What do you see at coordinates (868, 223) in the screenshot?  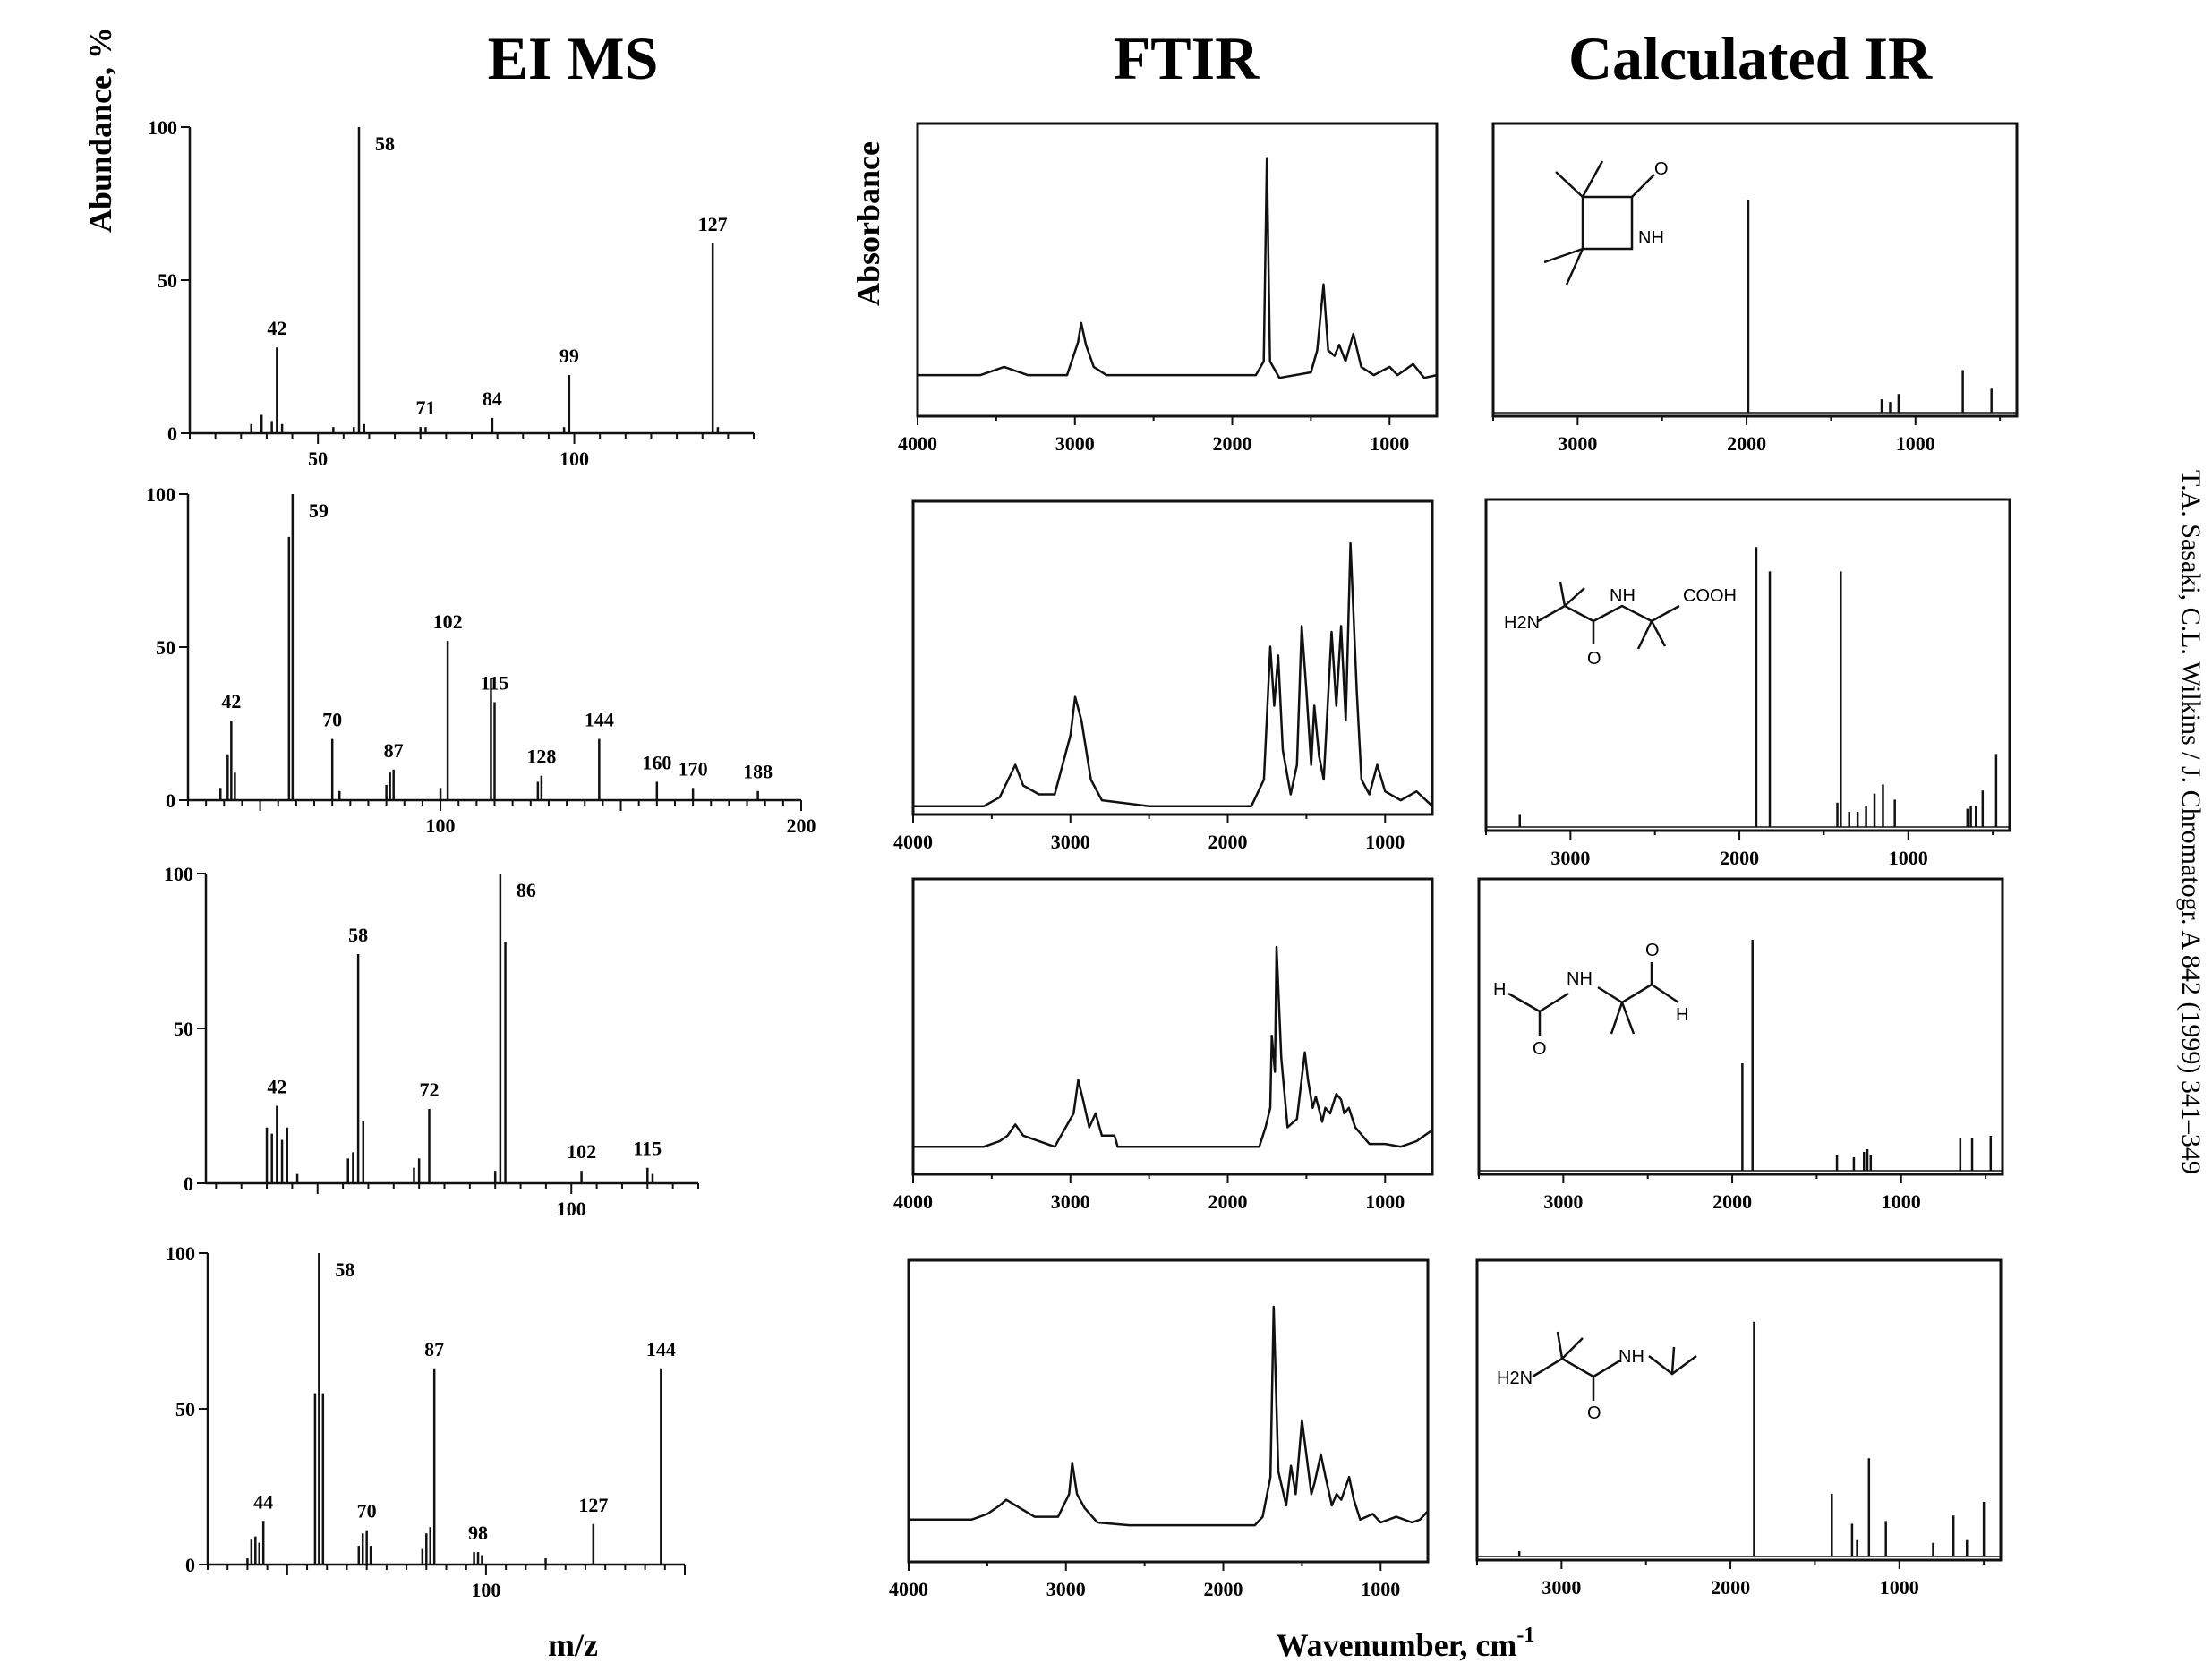 I see `ftir-y-axis-label: Absorbance` at bounding box center [868, 223].